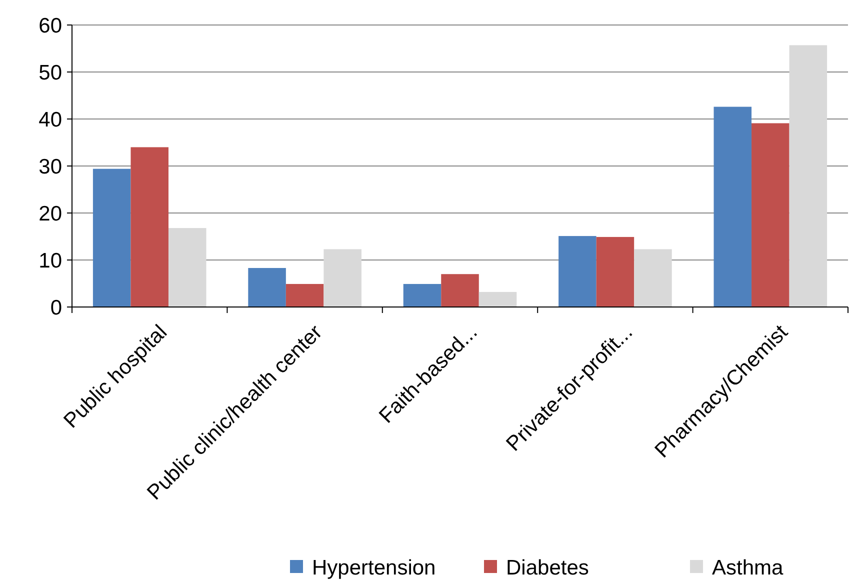 Image resolution: width=856 pixels, height=584 pixels. Describe the element at coordinates (50, 214) in the screenshot. I see `y-tick-label: 20` at that location.